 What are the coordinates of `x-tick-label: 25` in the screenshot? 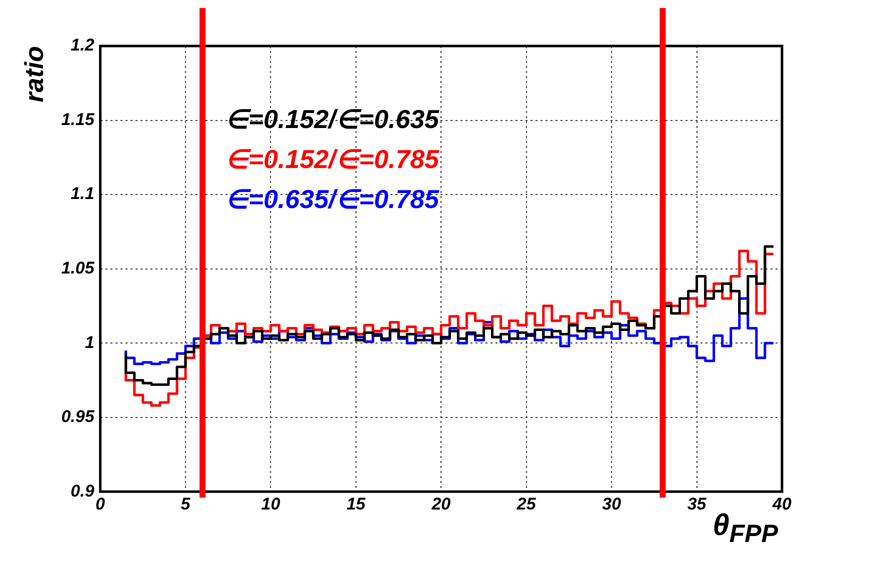 It's located at (526, 504).